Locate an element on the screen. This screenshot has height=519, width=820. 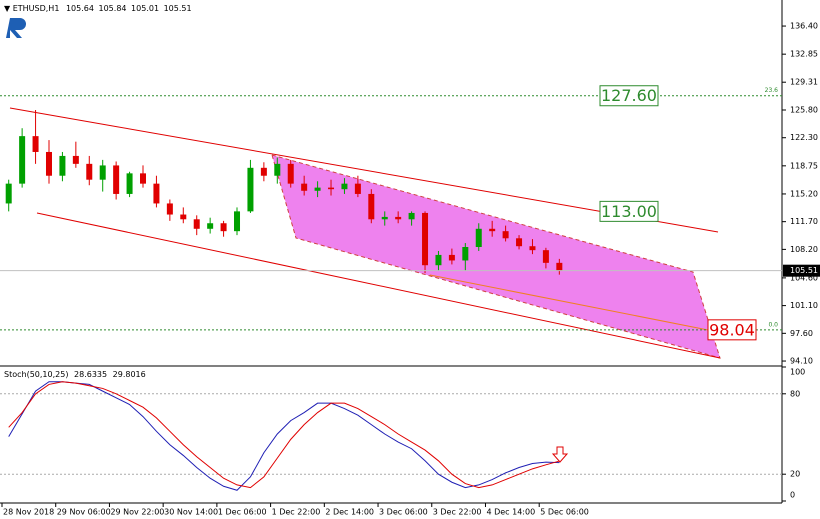
y-tick-label: 129.31 is located at coordinates (804, 82).